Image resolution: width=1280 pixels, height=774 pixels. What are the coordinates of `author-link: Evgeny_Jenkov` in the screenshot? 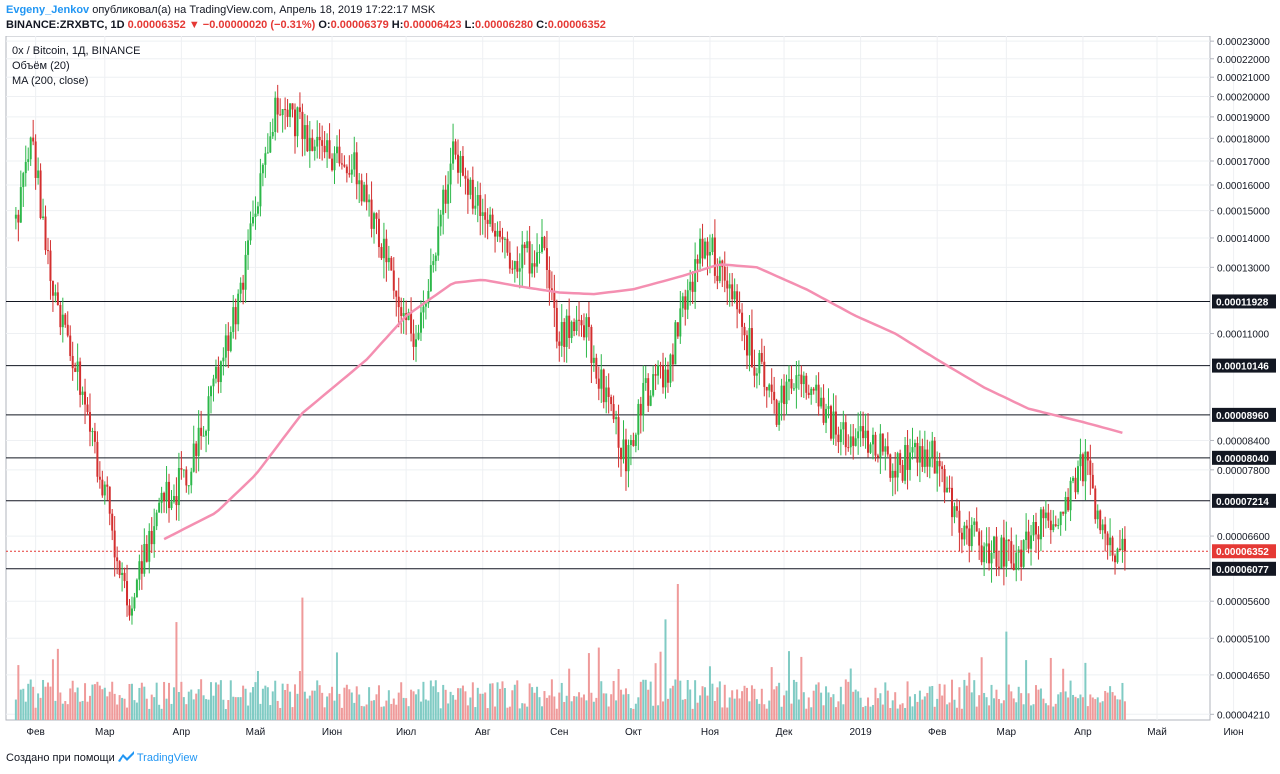 It's located at (48, 10).